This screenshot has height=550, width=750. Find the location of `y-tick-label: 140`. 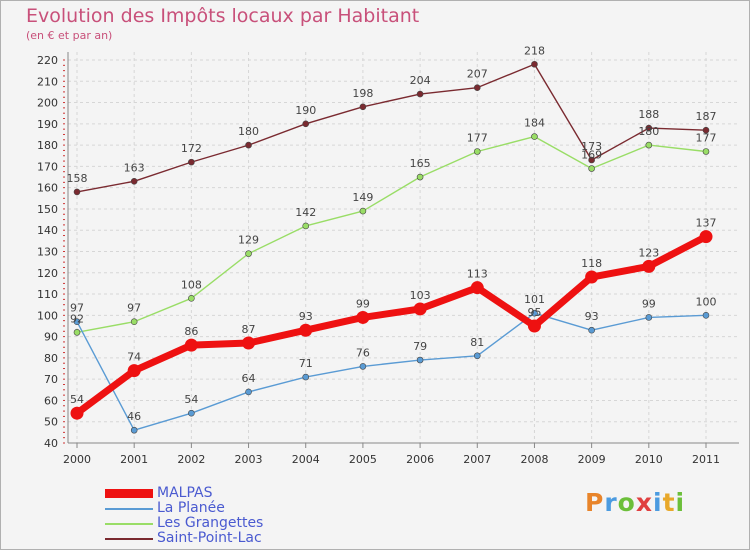

y-tick-label: 140 is located at coordinates (47, 230).